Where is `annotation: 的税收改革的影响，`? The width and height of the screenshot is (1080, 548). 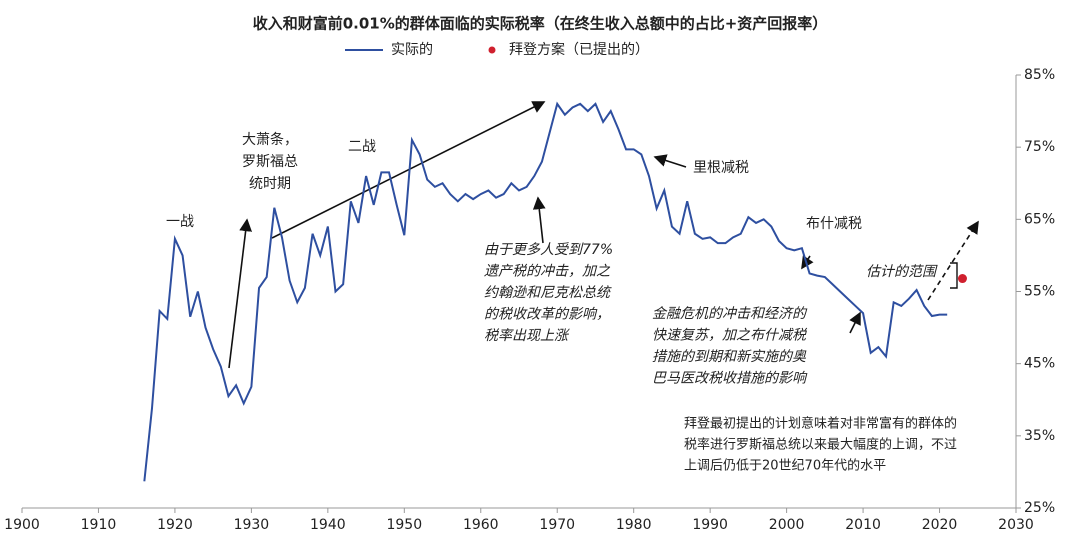 annotation: 的税收改革的影响， is located at coordinates (547, 315).